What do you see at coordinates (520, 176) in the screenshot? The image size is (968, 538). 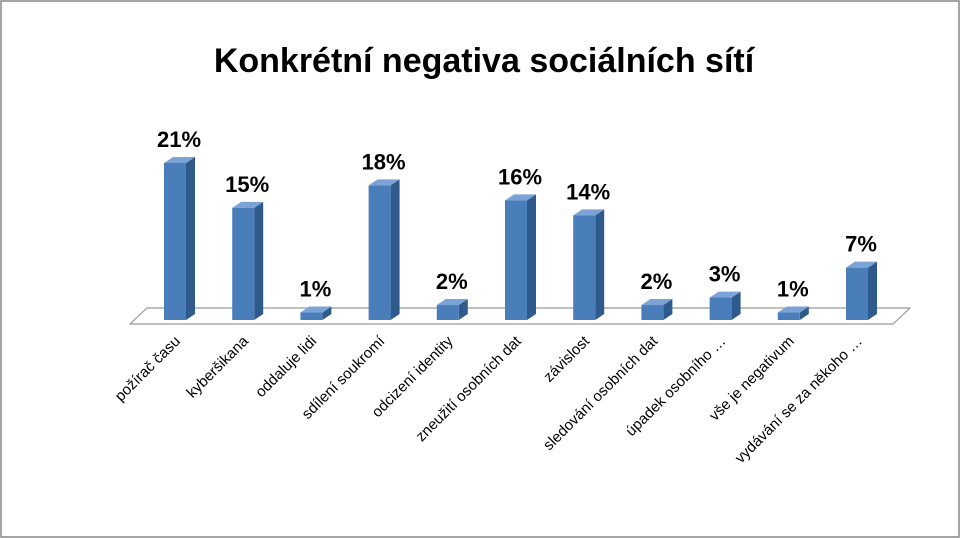 I see `value-label: 16%` at bounding box center [520, 176].